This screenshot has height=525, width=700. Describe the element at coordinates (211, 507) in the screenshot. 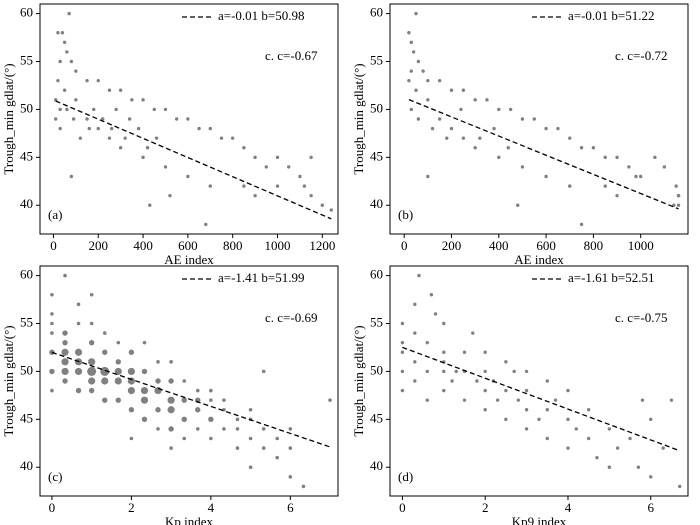

I see `x-tick-label: 4` at that location.